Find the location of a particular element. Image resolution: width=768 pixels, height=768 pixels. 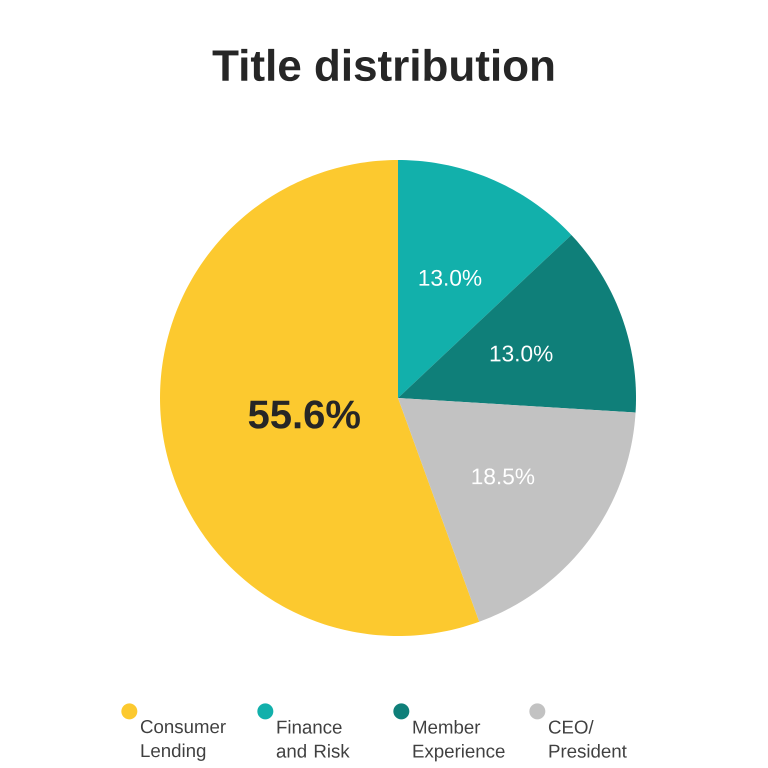

data-label: 18.5% is located at coordinates (503, 476).